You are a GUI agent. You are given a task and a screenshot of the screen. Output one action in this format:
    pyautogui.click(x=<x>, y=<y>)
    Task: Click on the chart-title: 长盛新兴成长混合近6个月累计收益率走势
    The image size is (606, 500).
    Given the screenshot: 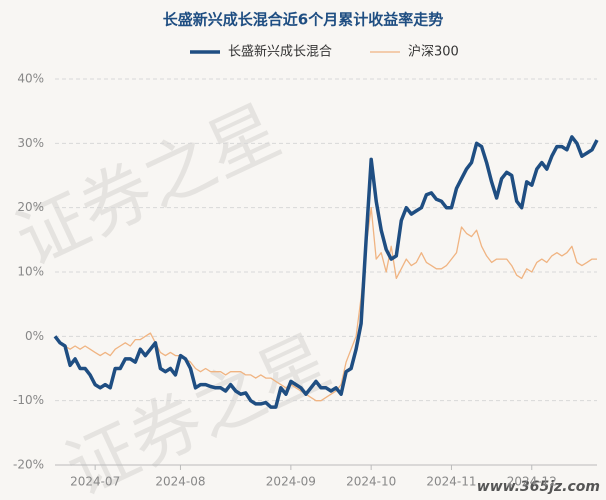 What is the action you would take?
    pyautogui.click(x=303, y=20)
    